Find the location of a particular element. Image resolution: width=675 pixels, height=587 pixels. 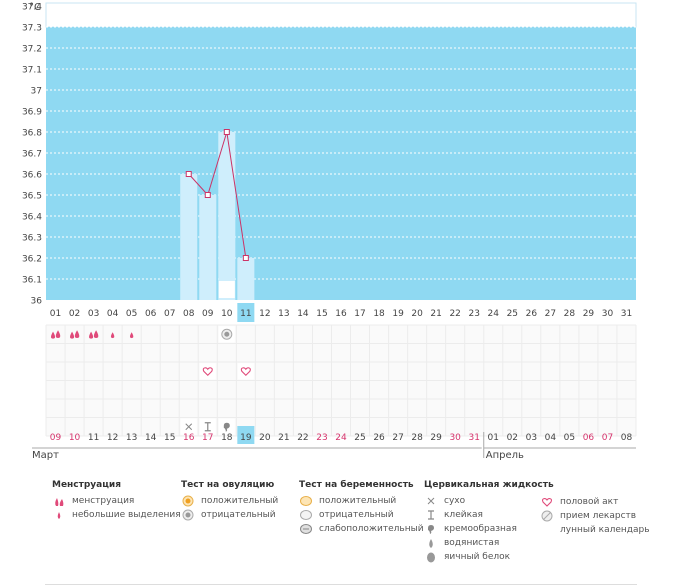

date-label: 01 is located at coordinates (493, 438).